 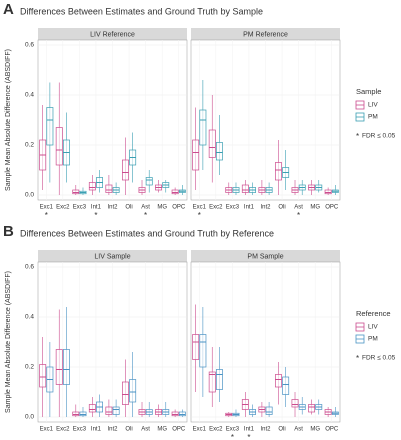 What do you see at coordinates (8, 231) in the screenshot?
I see `panel-label: B` at bounding box center [8, 231].